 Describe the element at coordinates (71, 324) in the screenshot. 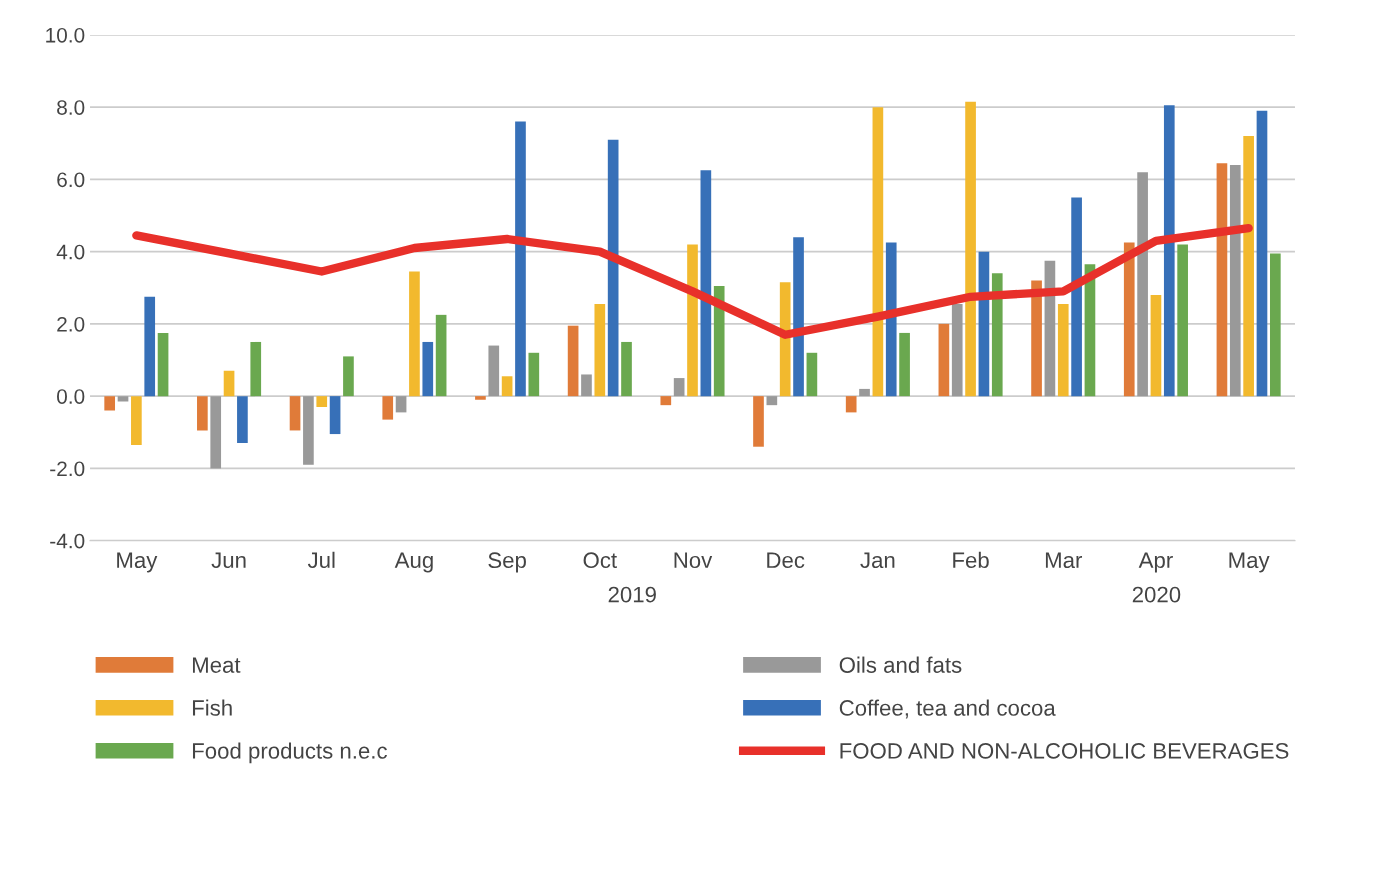

I see `y-tick-label: 2.0` at that location.